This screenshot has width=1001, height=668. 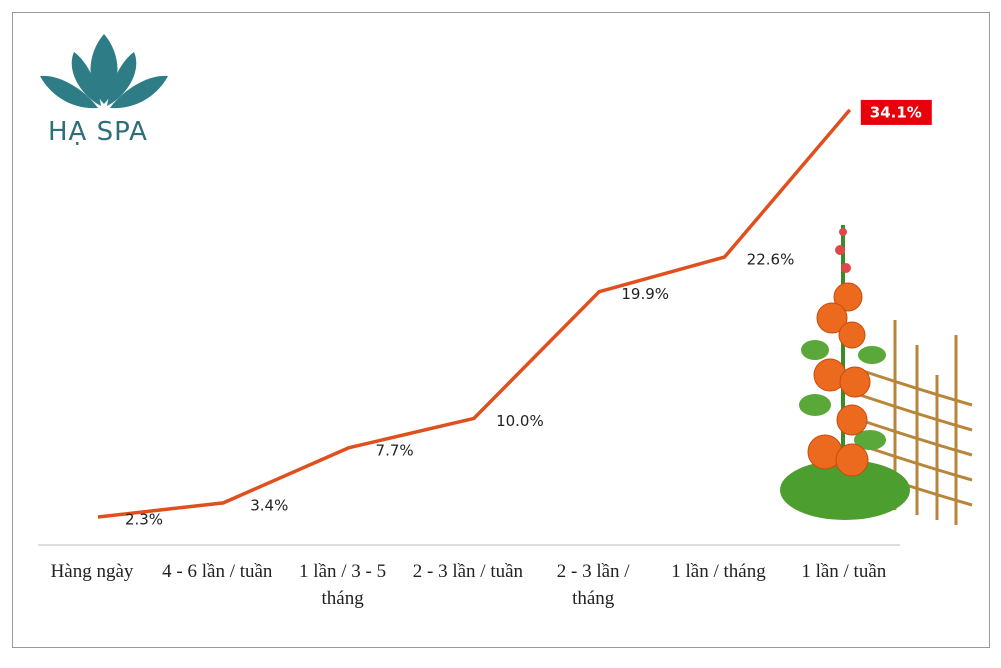 I want to click on x-tick-label: 4 - 6 lần / tuần, so click(x=217, y=571).